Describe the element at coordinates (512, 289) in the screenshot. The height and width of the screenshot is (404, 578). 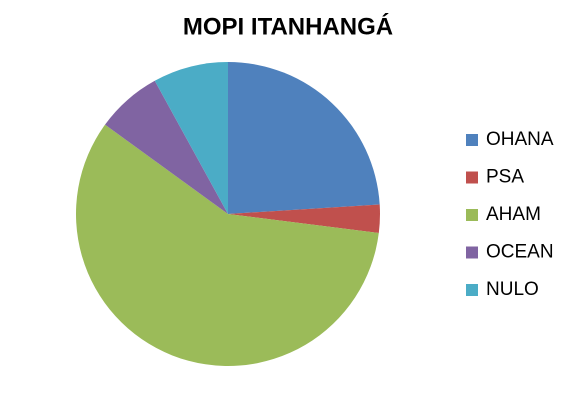
I see `legend-label: NULO` at that location.